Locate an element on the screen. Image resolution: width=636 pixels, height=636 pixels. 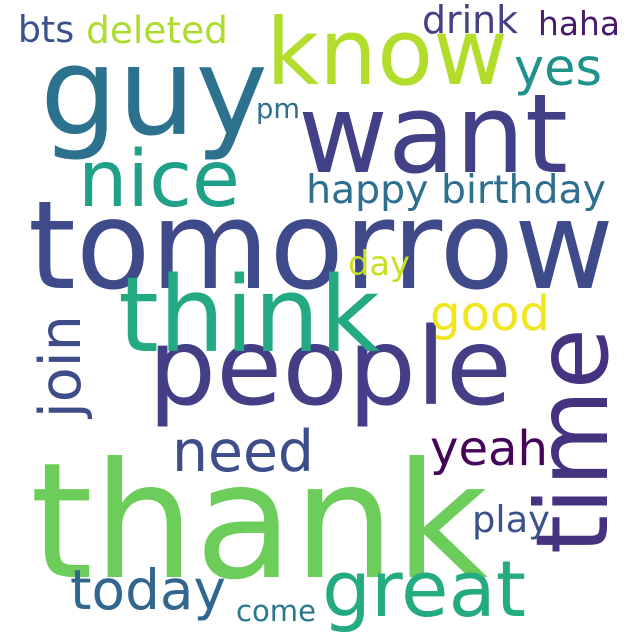
word-come: come is located at coordinates (276, 611).